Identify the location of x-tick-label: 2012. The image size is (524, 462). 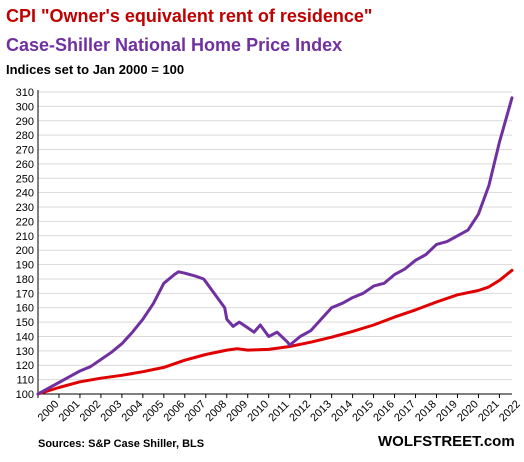
(300, 411).